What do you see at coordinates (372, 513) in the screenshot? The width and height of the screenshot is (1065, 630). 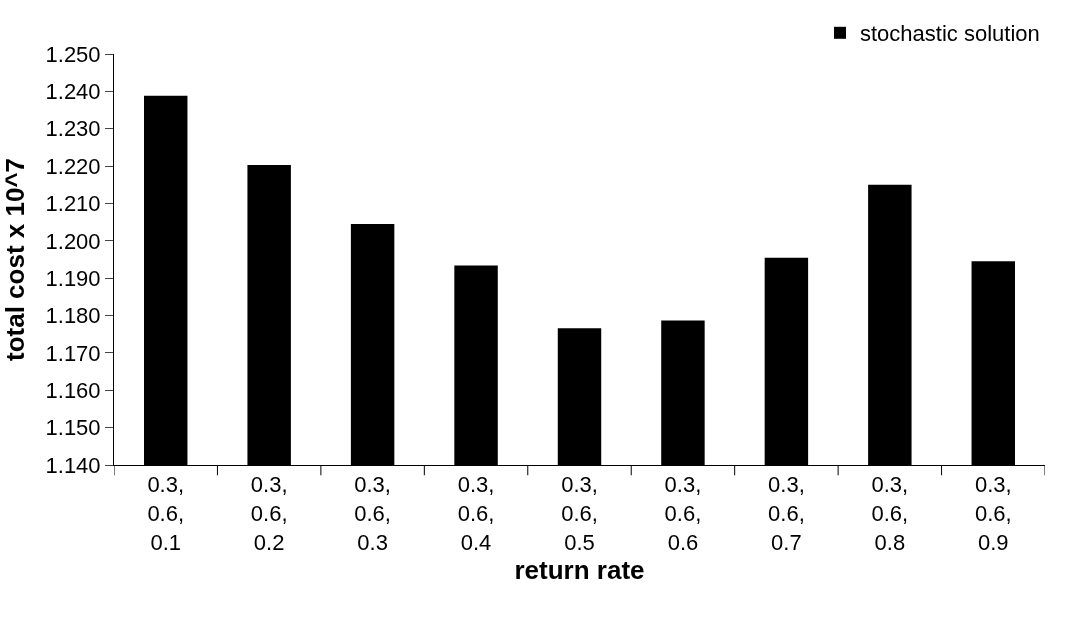 I see `x-tick-label: 0.3, 0.6, 0.3` at bounding box center [372, 513].